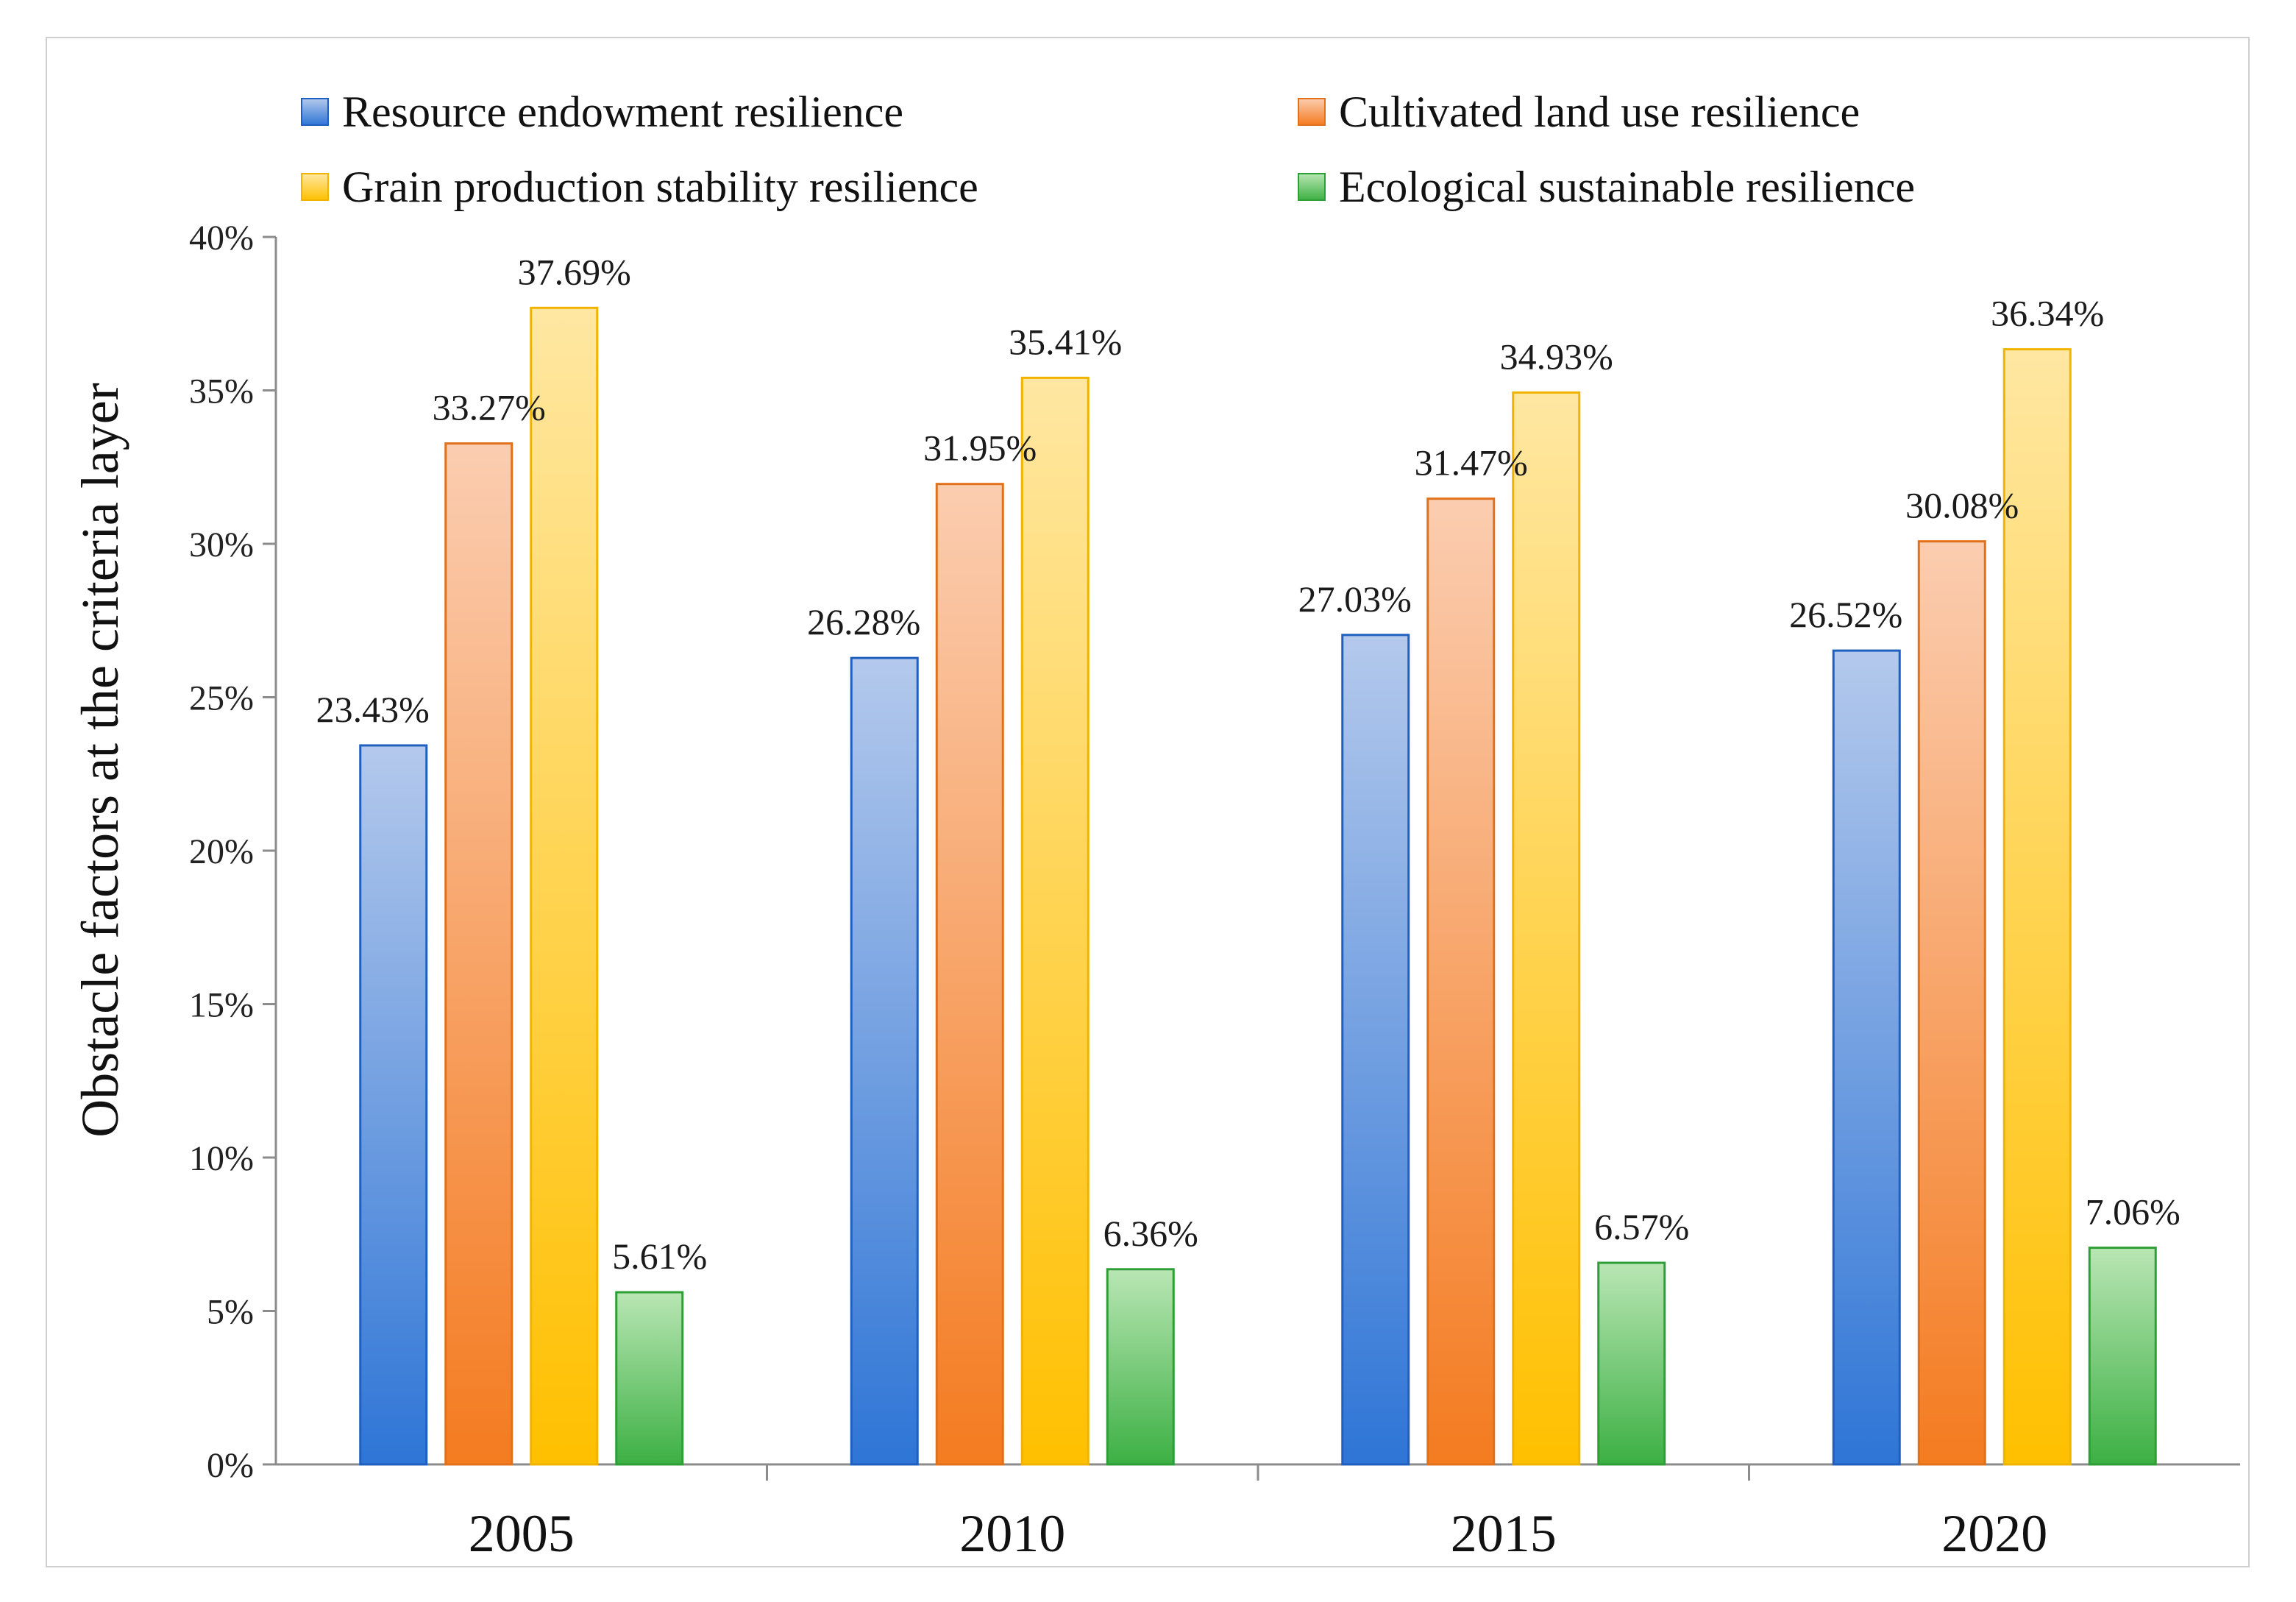 The height and width of the screenshot is (1602, 2296). What do you see at coordinates (1962, 506) in the screenshot?
I see `data-label-cultivated-land-use-resilience-2020: 30.08%` at bounding box center [1962, 506].